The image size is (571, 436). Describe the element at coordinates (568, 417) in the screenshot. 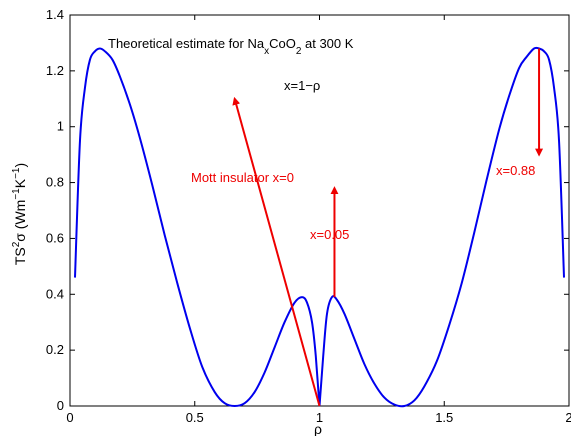

I see `x-tick-label: 2` at that location.